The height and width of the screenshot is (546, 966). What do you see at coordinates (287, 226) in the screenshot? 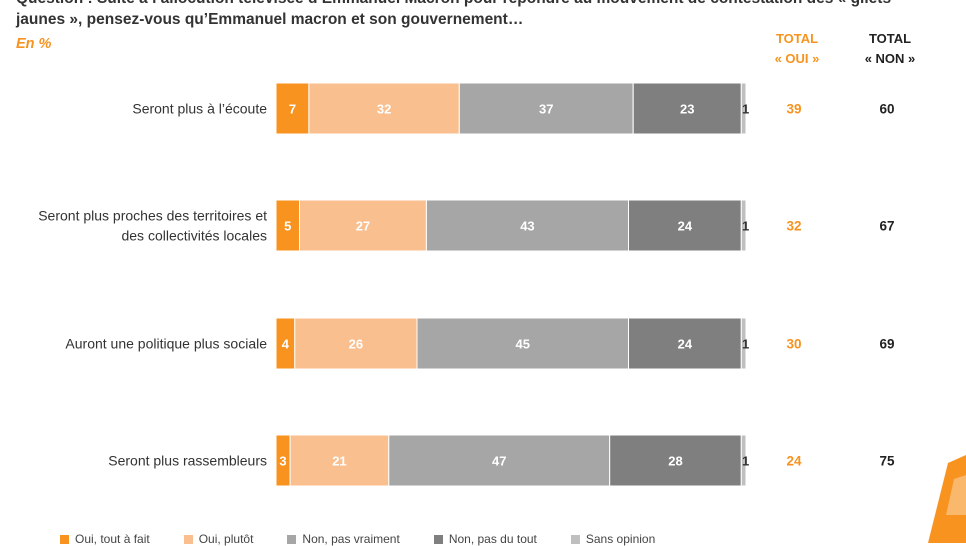
I see `bar-value-label: 5` at bounding box center [287, 226].